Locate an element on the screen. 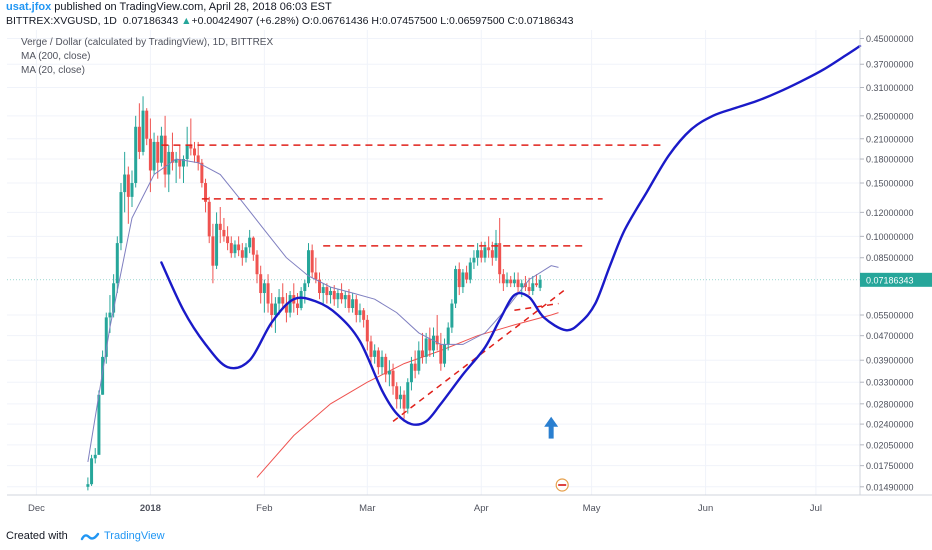 This screenshot has width=932, height=550. price-axis-label: 0.18000000 is located at coordinates (890, 160).